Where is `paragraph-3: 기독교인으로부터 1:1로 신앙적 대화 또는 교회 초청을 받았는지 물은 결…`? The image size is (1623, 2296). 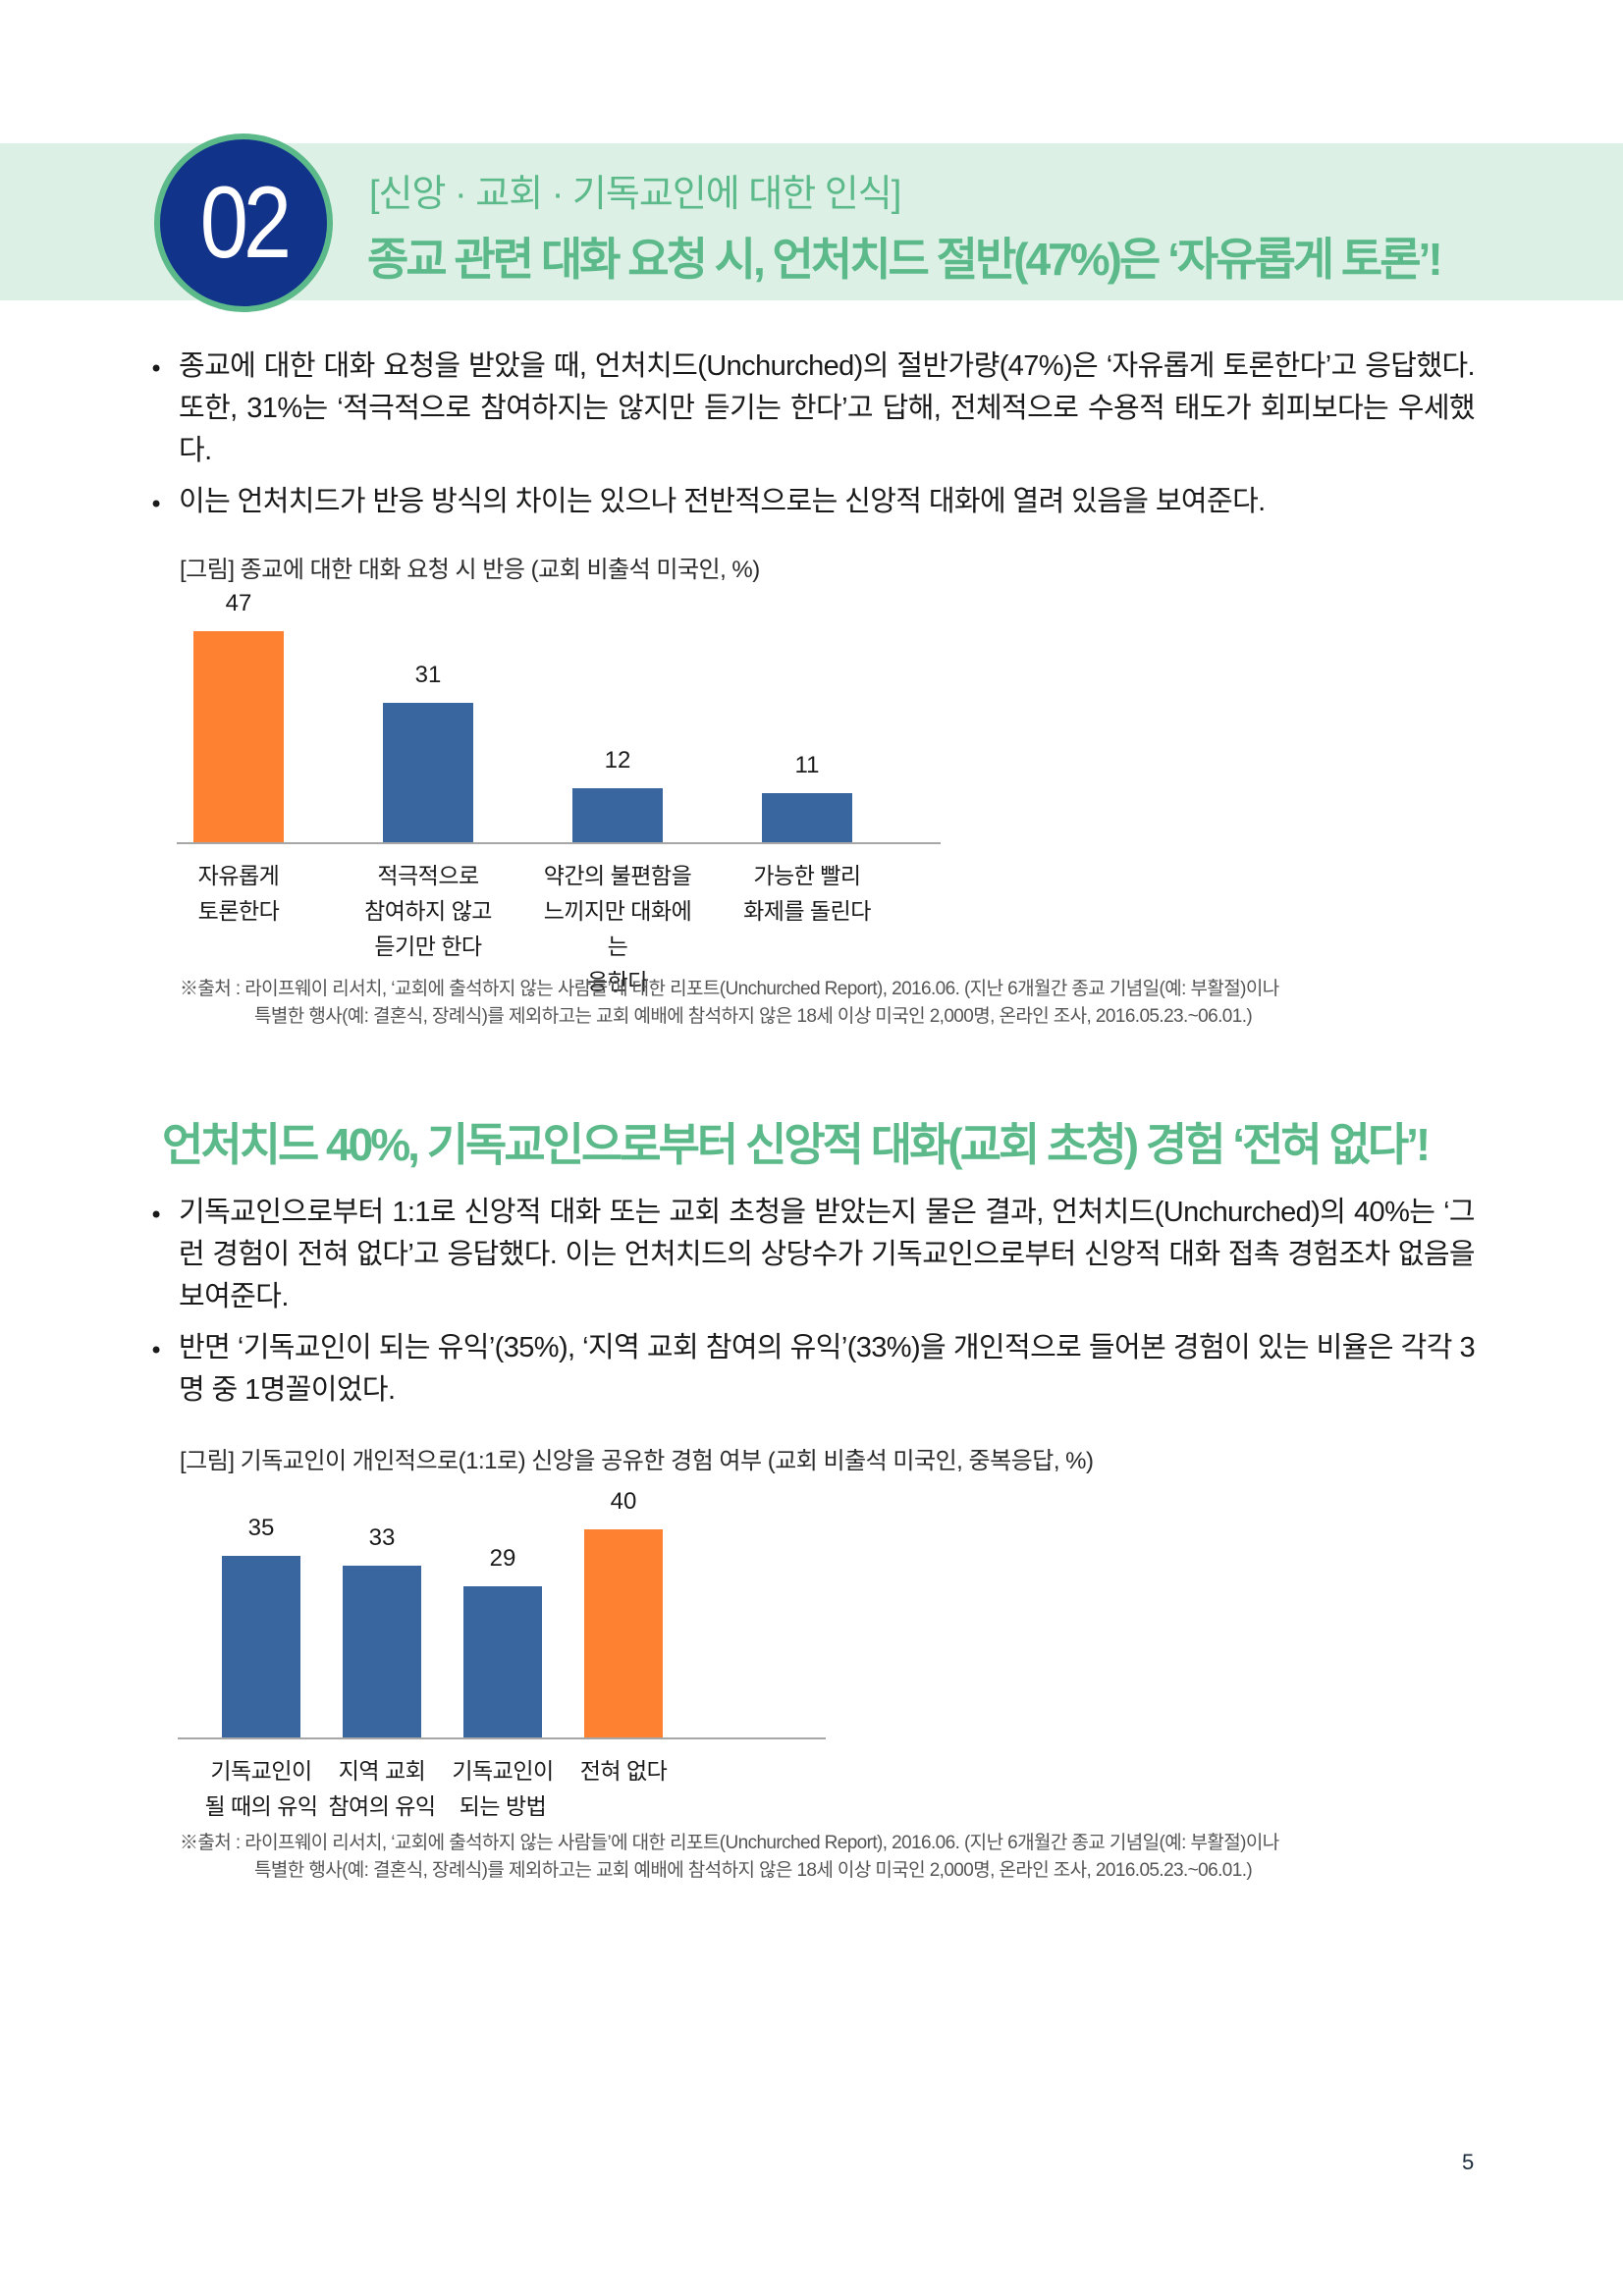
paragraph-3: 기독교인으로부터 1:1로 신앙적 대화 또는 교회 초청을 받았는지 물은 결… is located at coordinates (827, 1254).